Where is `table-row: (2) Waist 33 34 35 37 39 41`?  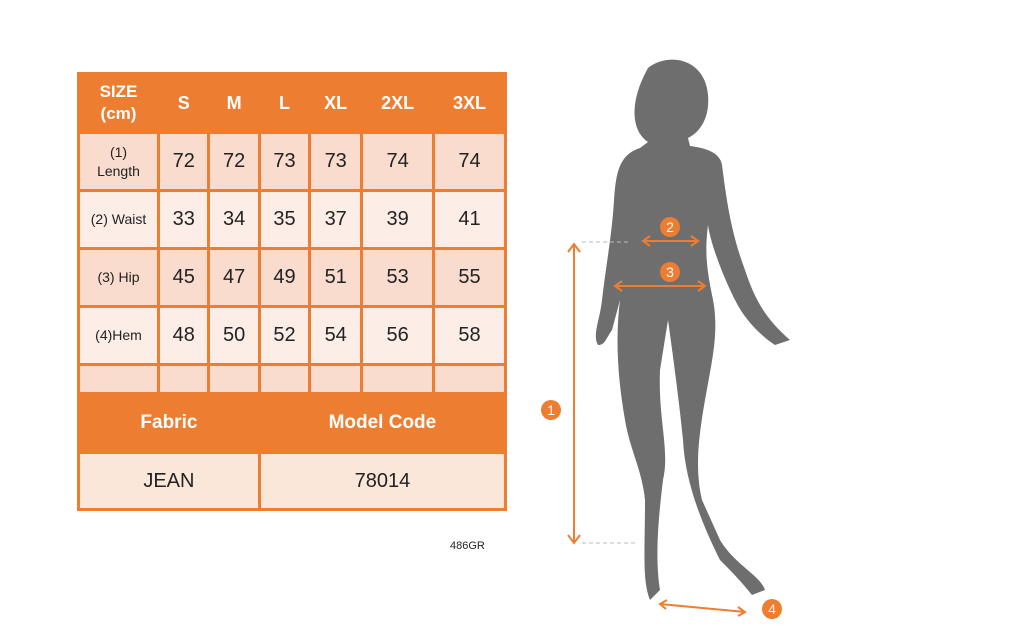
table-row: (2) Waist 33 34 35 37 39 41 is located at coordinates (292, 219).